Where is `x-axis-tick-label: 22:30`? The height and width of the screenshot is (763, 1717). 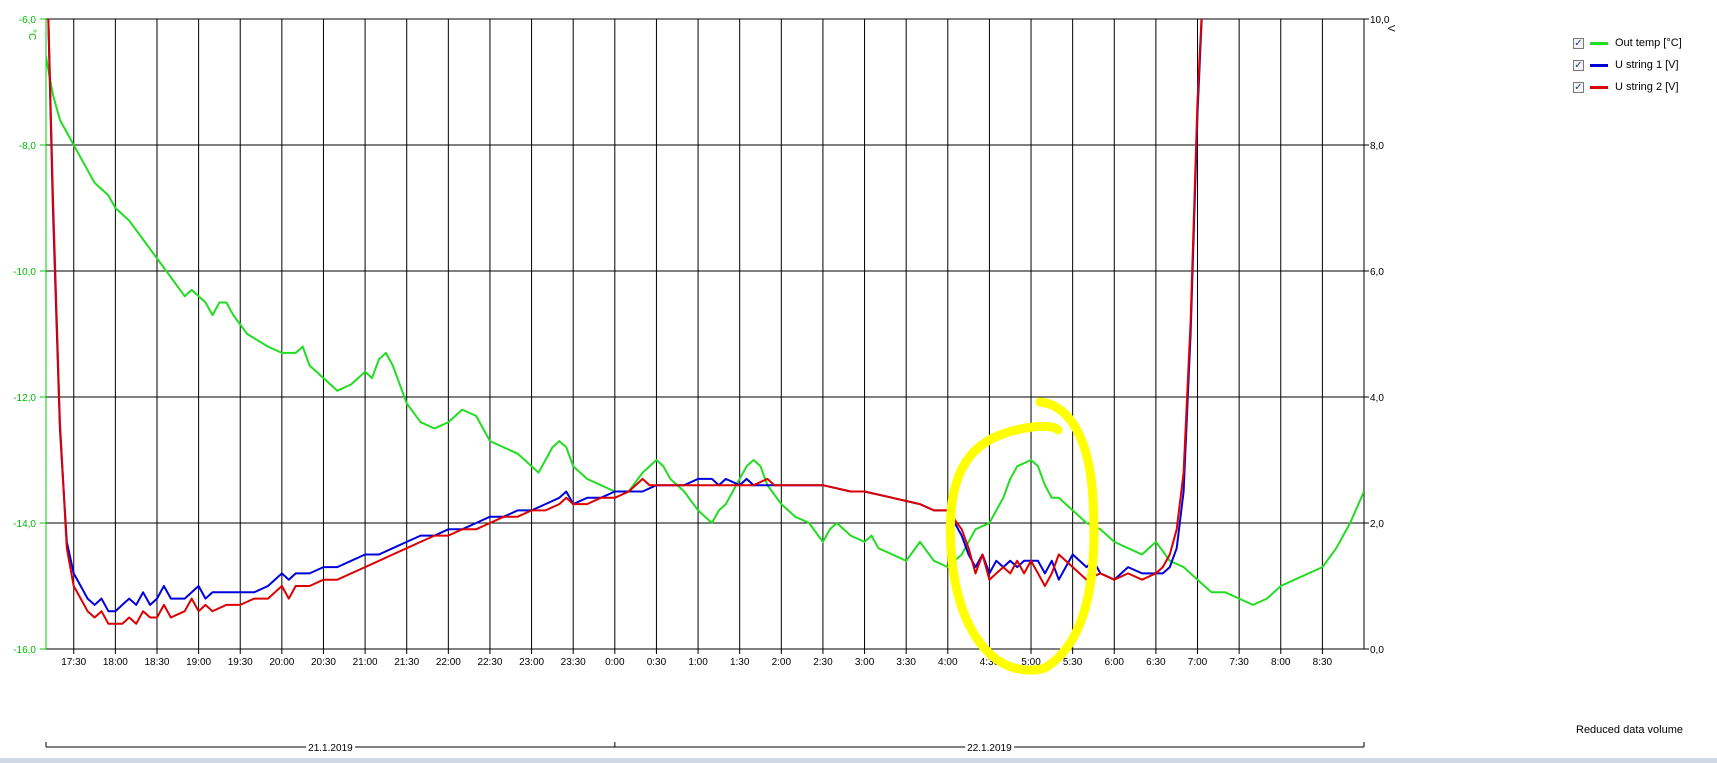
x-axis-tick-label: 22:30 is located at coordinates (489, 662).